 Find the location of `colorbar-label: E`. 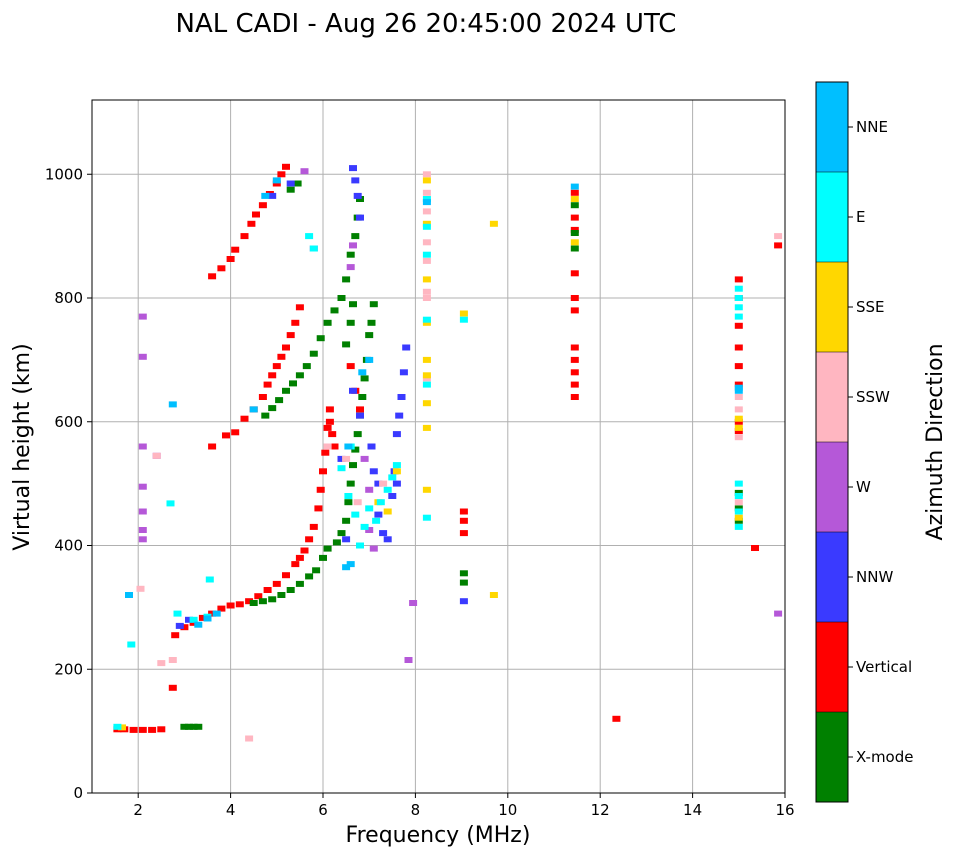

colorbar-label: E is located at coordinates (860, 217).